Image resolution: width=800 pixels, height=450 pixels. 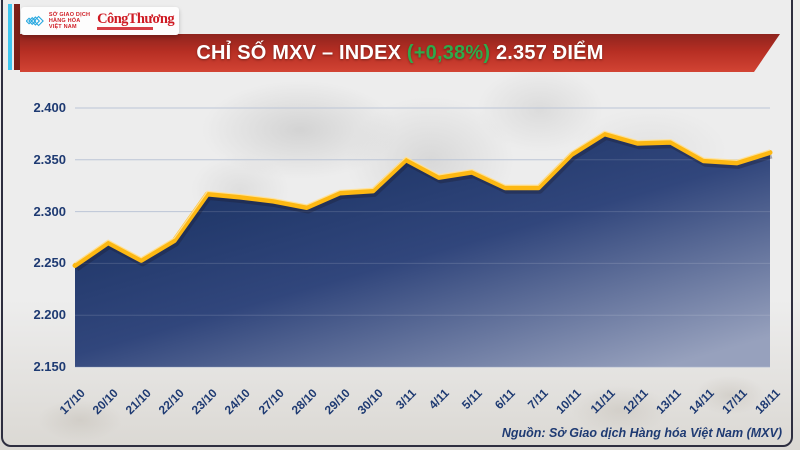 What do you see at coordinates (49, 211) in the screenshot?
I see `y-tick-label: 2.300` at bounding box center [49, 211].